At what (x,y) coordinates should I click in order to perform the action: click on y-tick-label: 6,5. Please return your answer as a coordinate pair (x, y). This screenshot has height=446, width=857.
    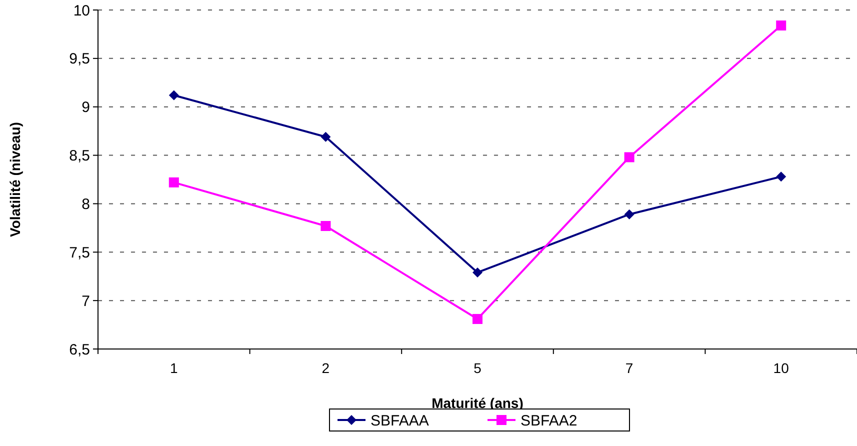
    Looking at the image, I should click on (79, 349).